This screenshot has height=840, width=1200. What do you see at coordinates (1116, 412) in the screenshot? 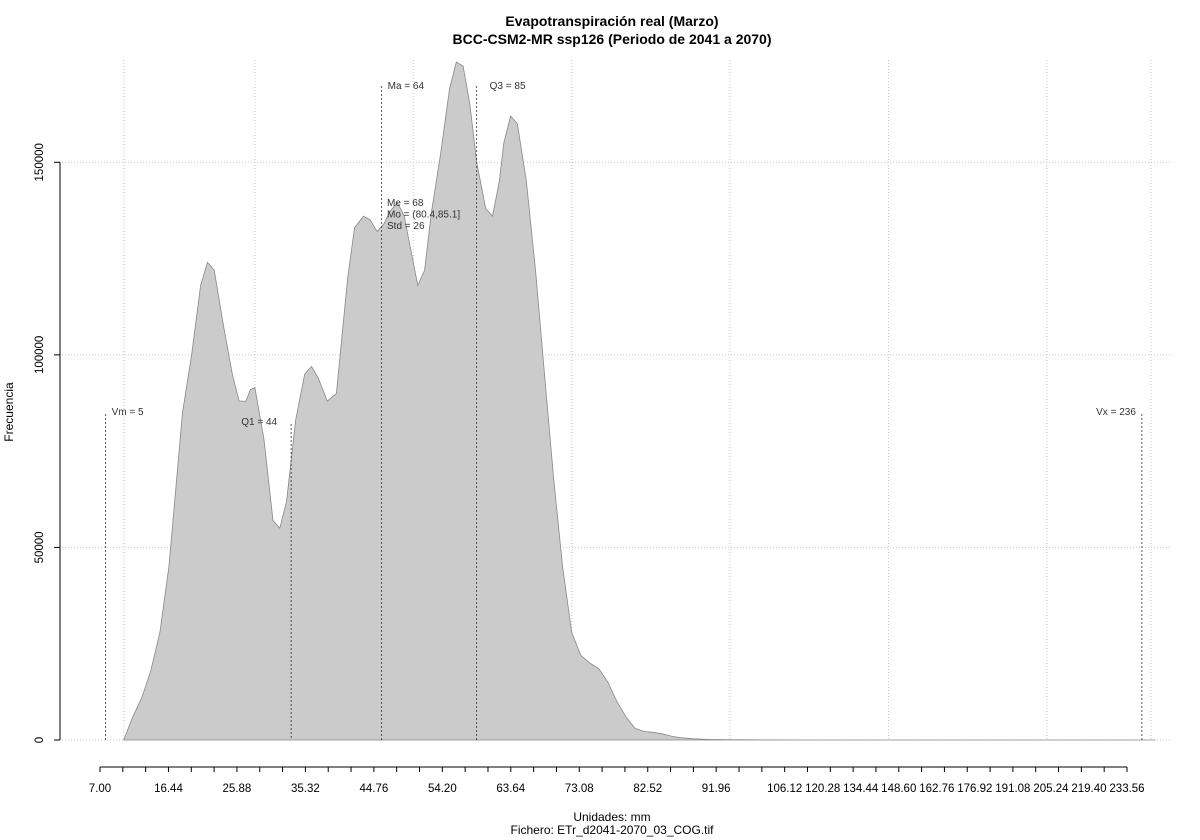
I see `vx-label: Vx = 236` at bounding box center [1116, 412].